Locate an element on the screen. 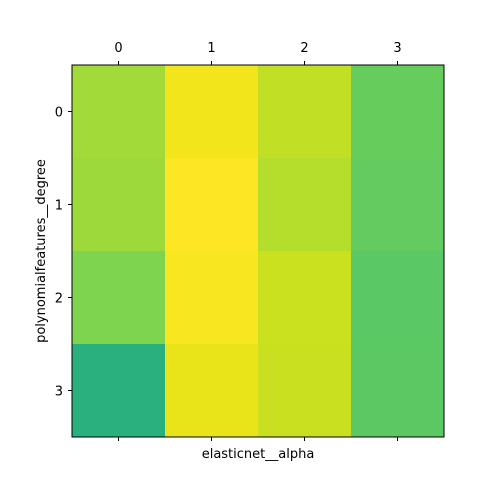  x-ticks-bottom is located at coordinates (258, 439).